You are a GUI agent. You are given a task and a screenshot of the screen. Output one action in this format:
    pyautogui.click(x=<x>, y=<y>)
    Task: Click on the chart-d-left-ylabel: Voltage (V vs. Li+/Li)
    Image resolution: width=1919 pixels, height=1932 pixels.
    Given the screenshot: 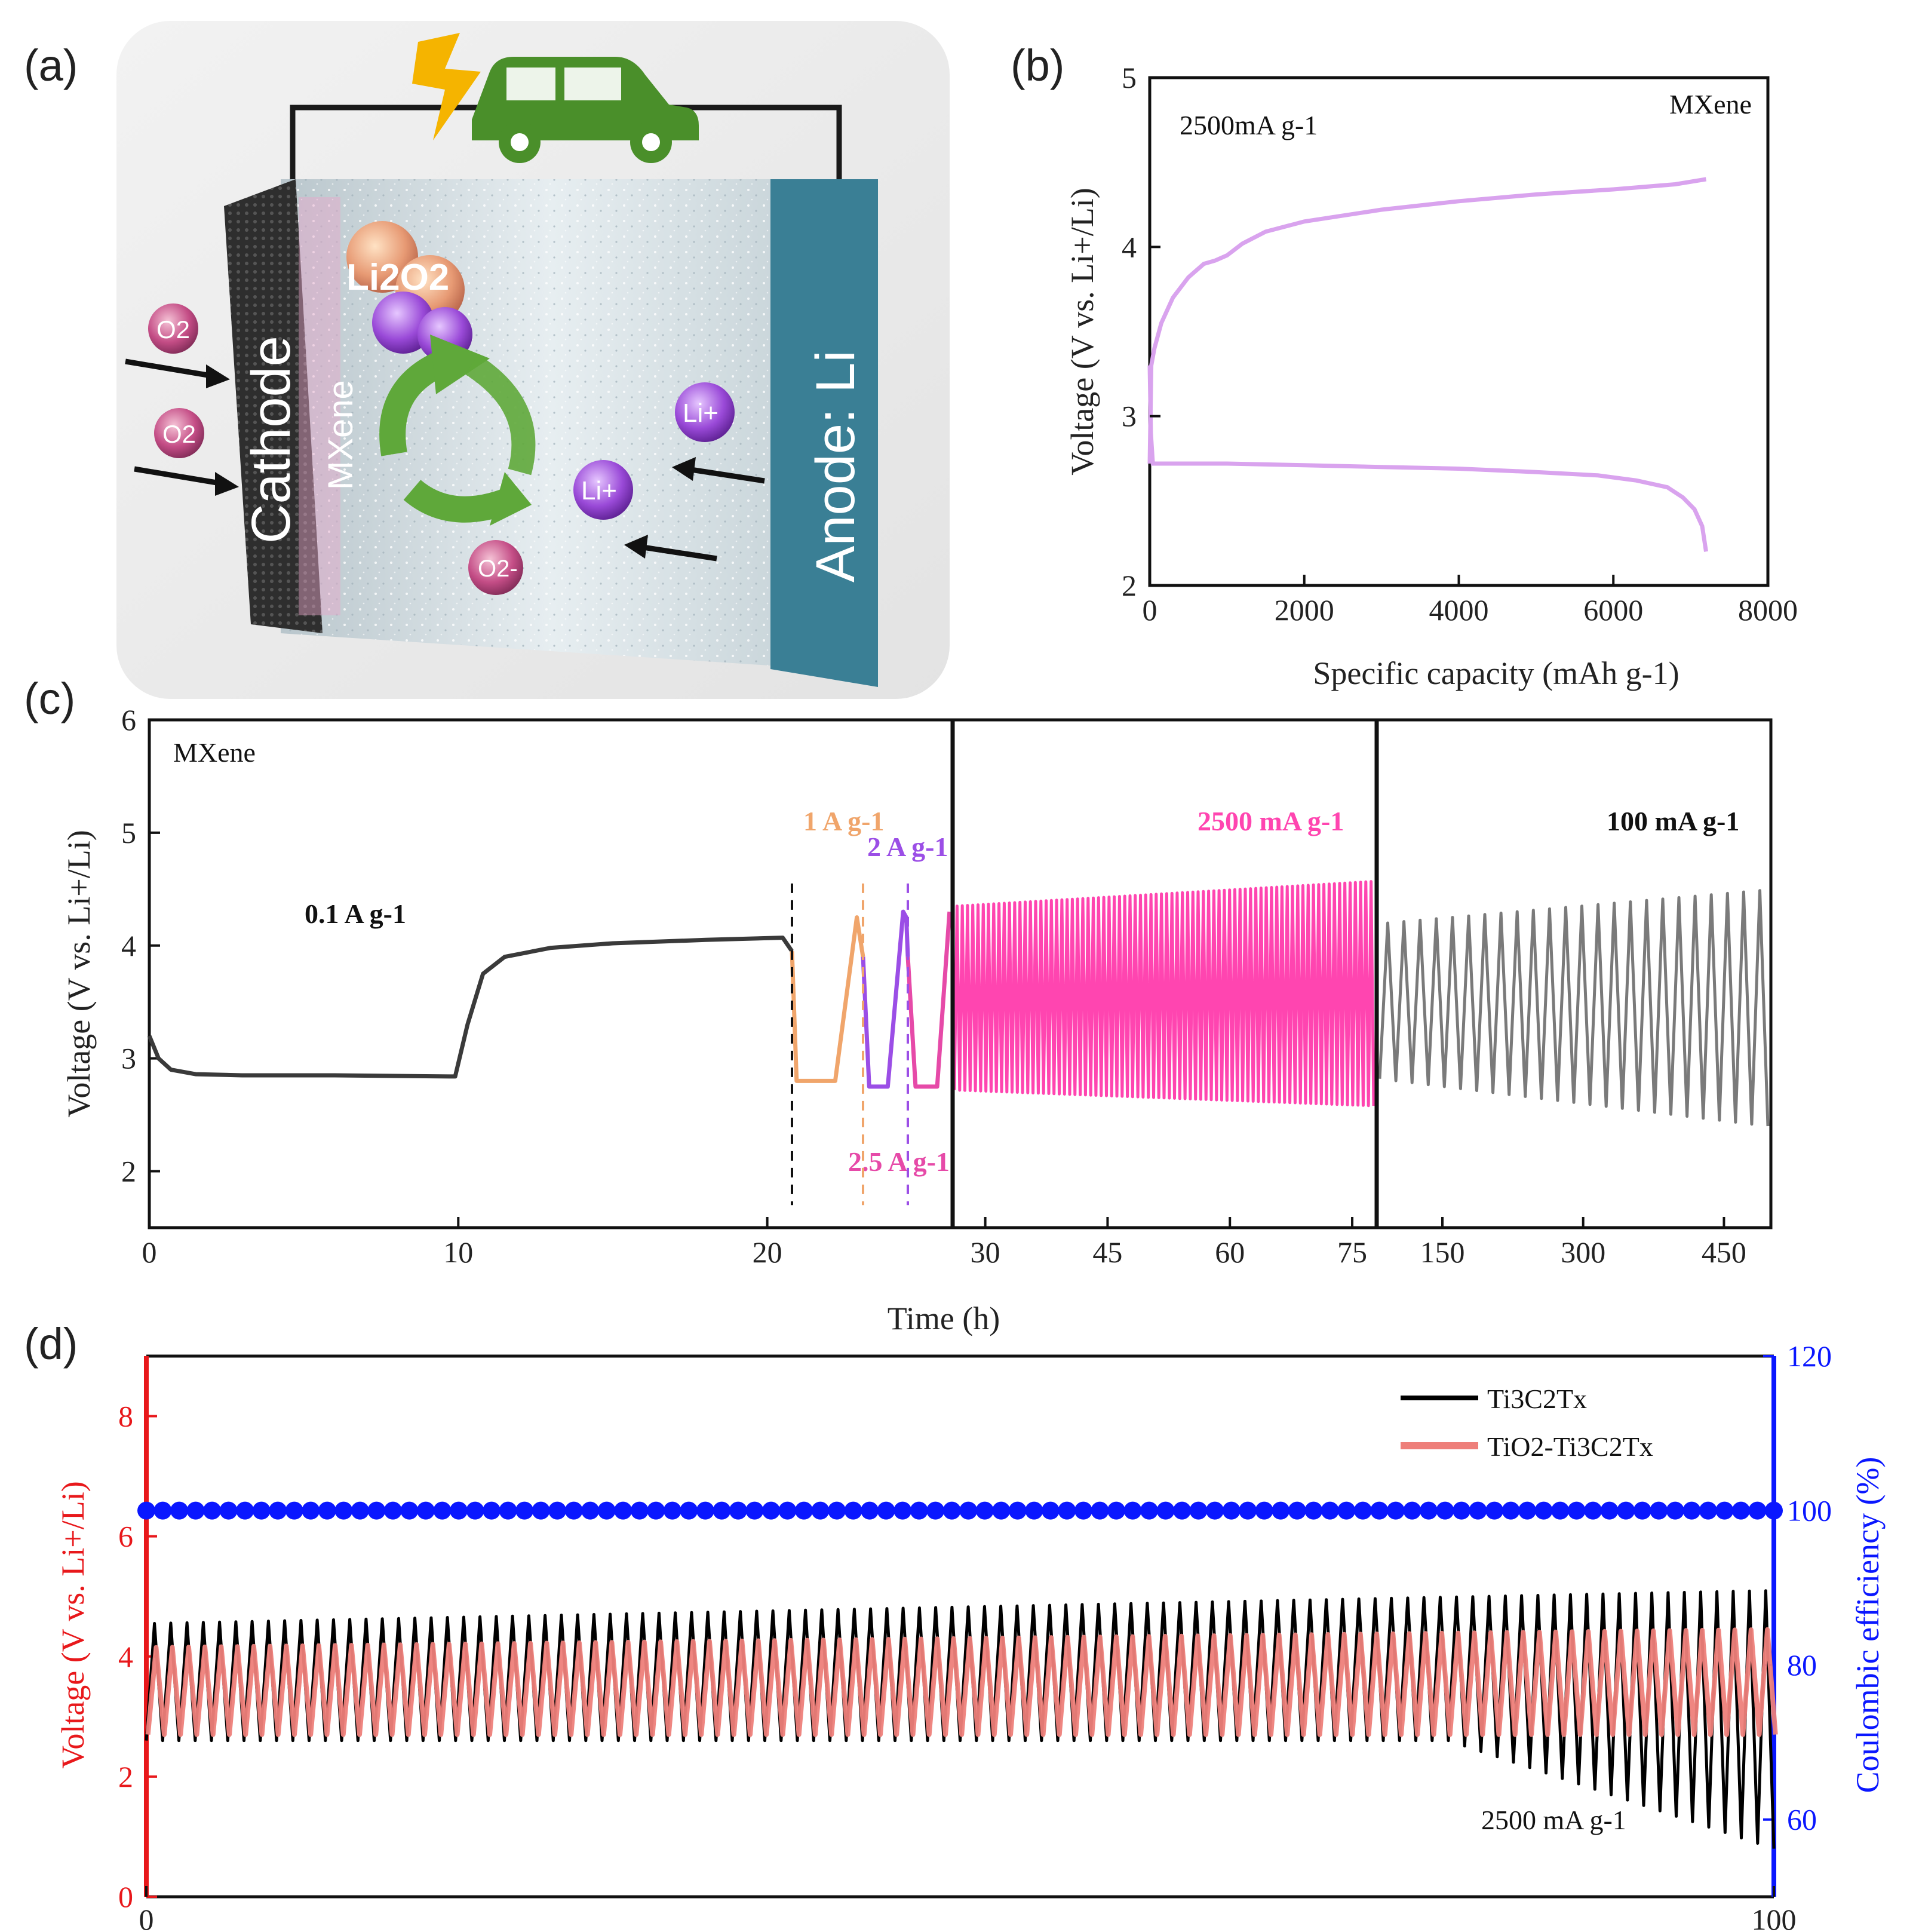 What is the action you would take?
    pyautogui.click(x=73, y=1624)
    